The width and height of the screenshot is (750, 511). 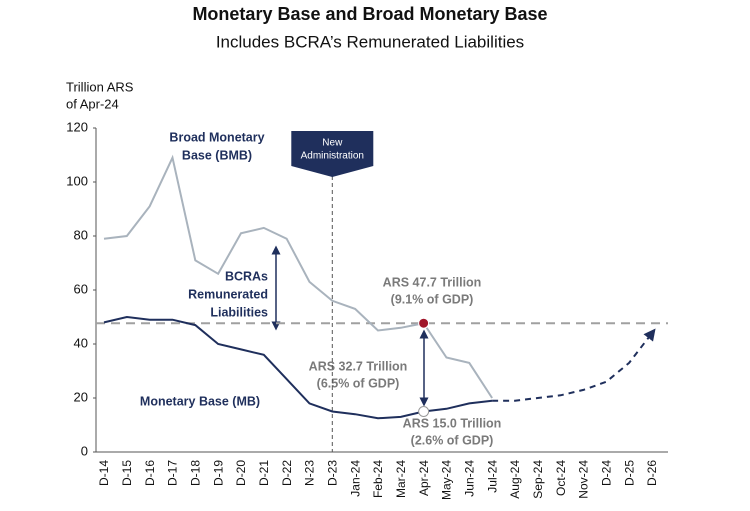 I want to click on y-tick-label: 60, so click(x=81, y=288).